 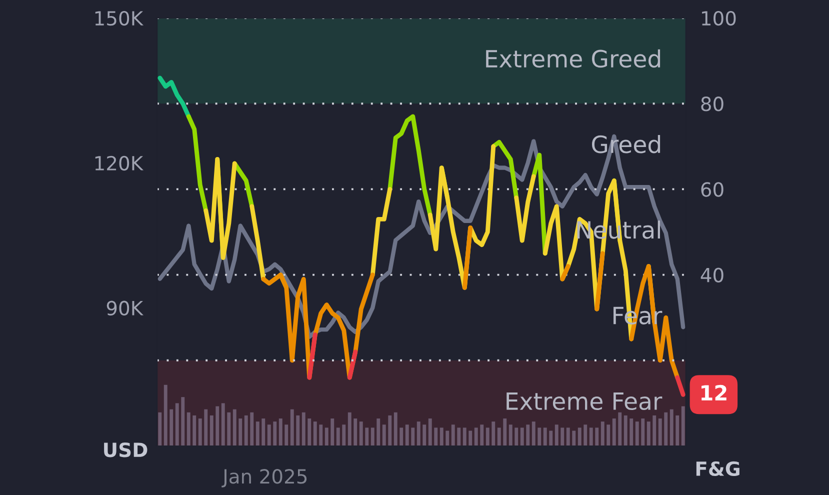 What do you see at coordinates (719, 18) in the screenshot?
I see `y2-tick-label: 100` at bounding box center [719, 18].